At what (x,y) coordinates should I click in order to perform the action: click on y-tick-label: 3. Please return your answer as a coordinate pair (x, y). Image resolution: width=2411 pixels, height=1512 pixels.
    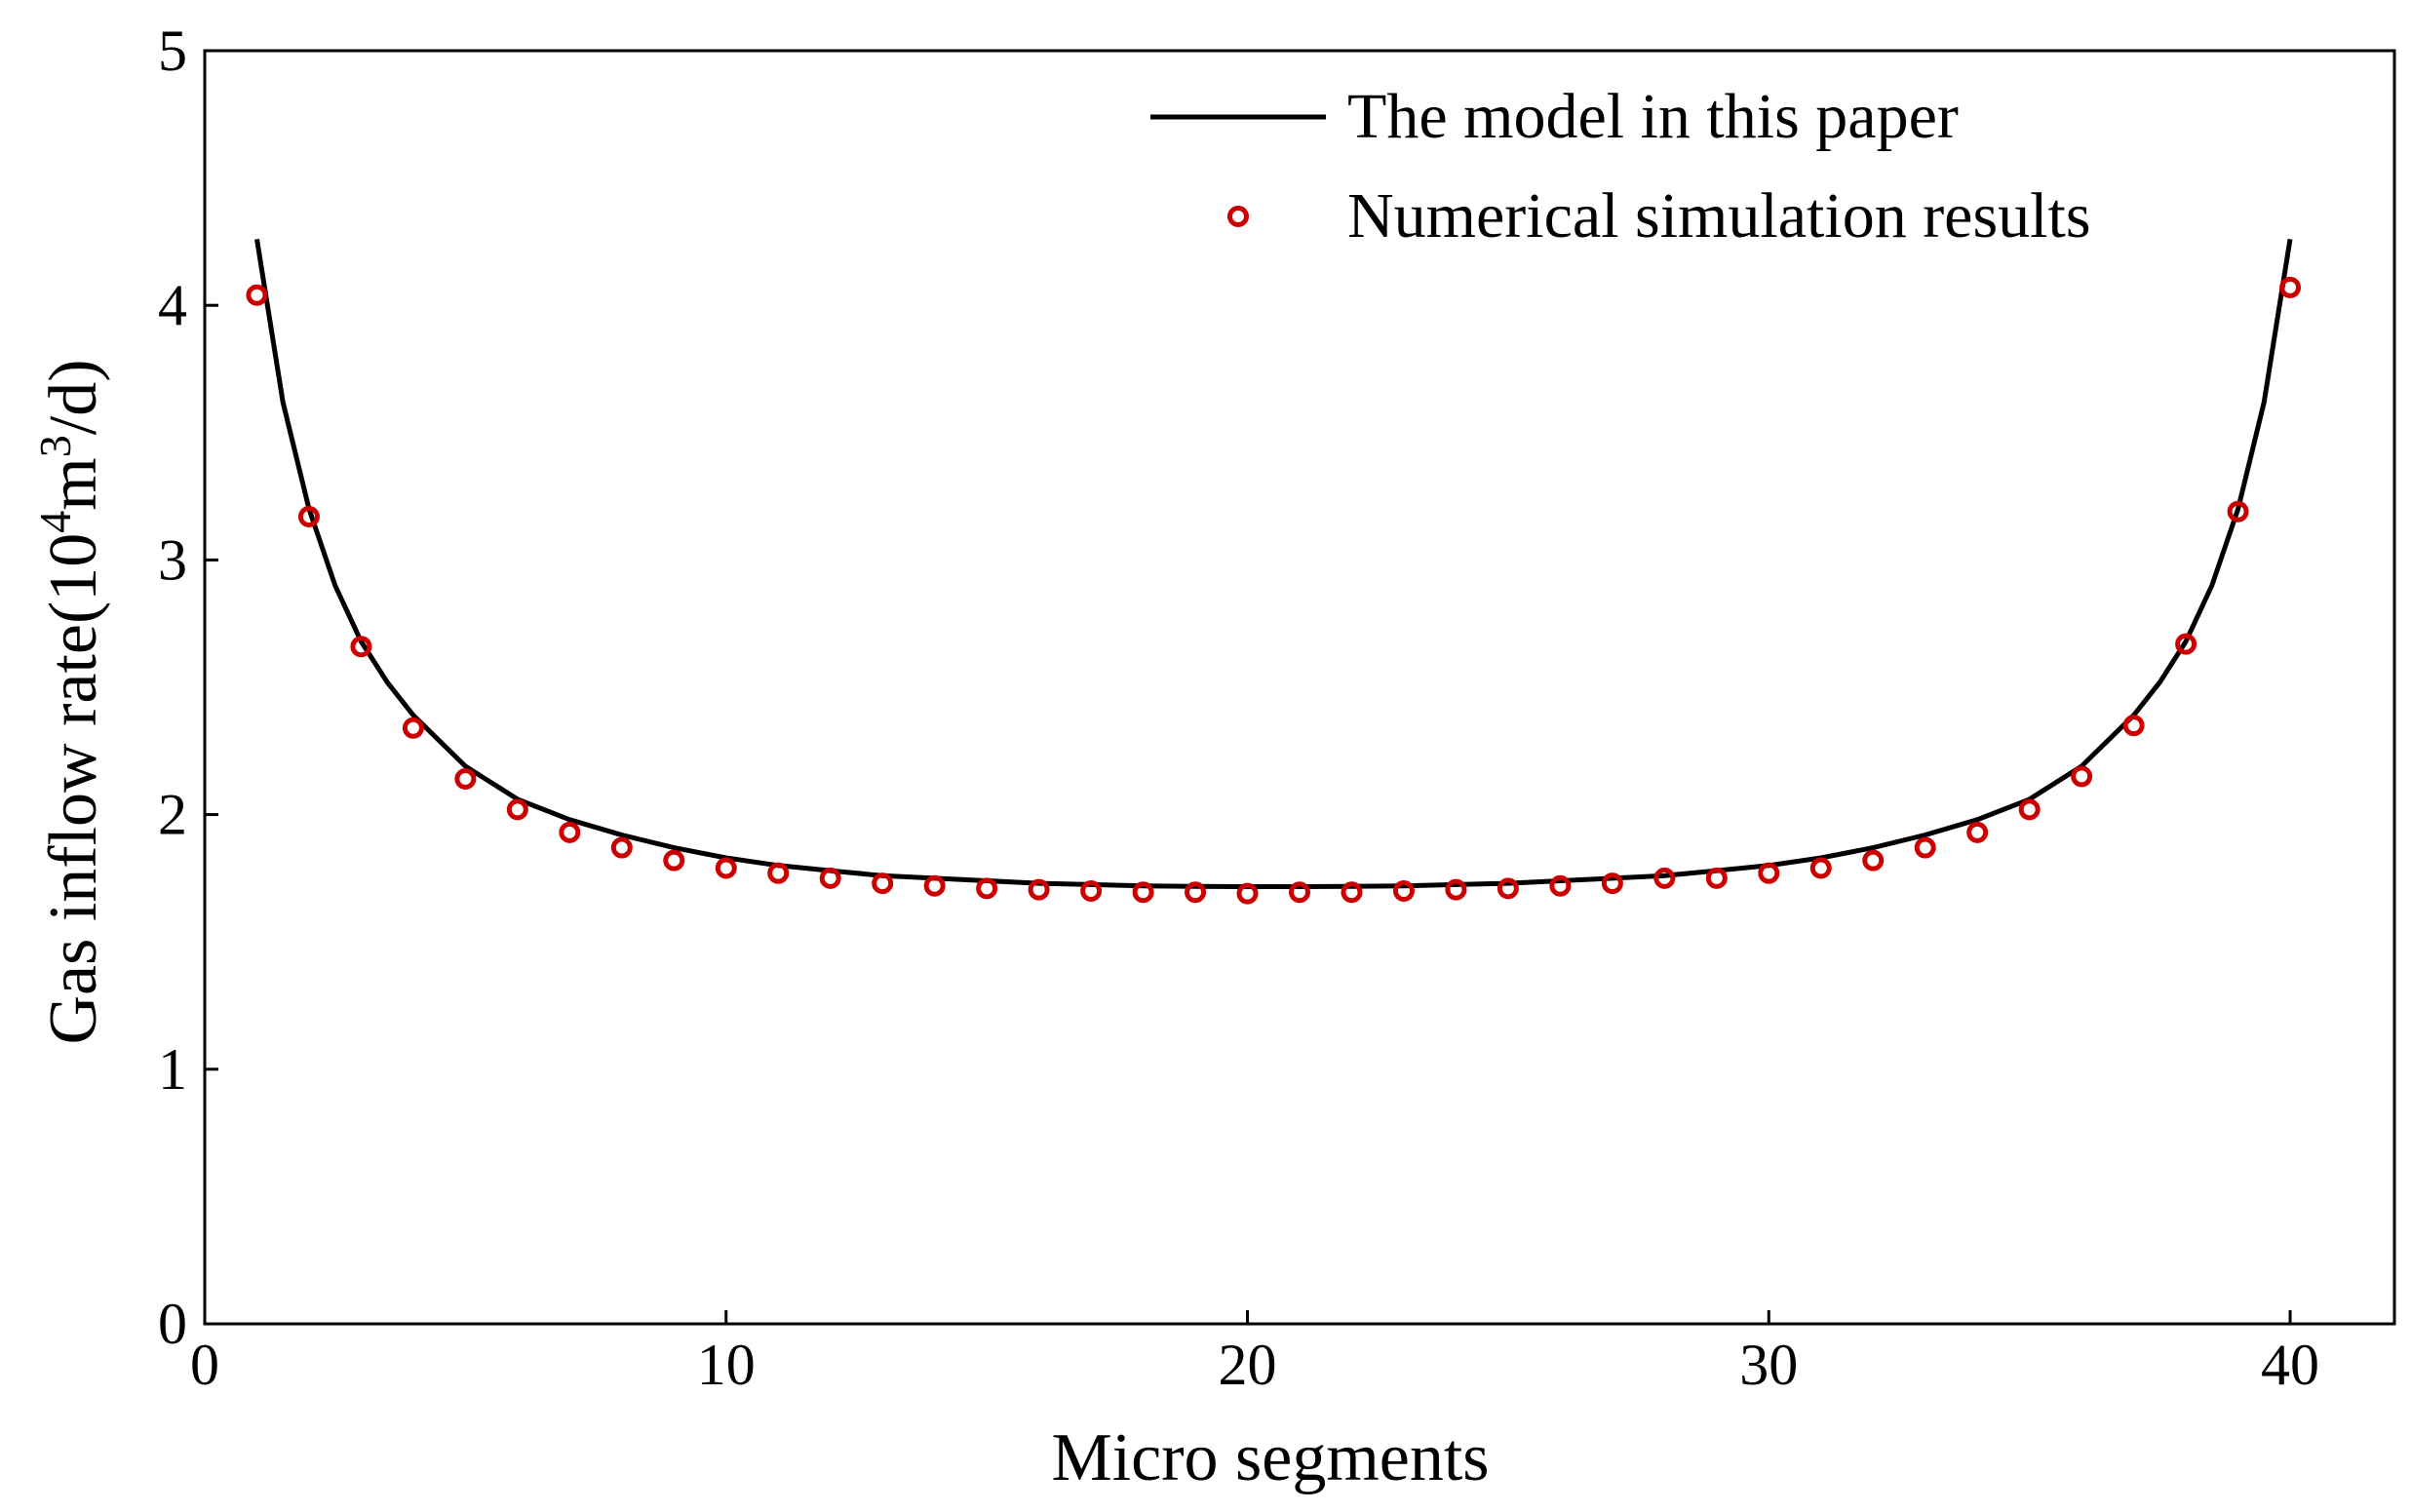
    Looking at the image, I should click on (172, 559).